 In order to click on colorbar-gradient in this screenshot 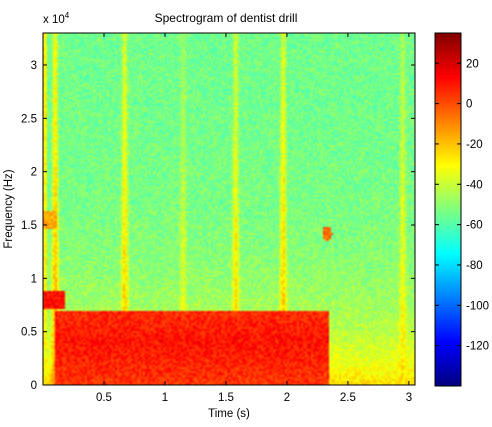, I will do `click(448, 209)`.